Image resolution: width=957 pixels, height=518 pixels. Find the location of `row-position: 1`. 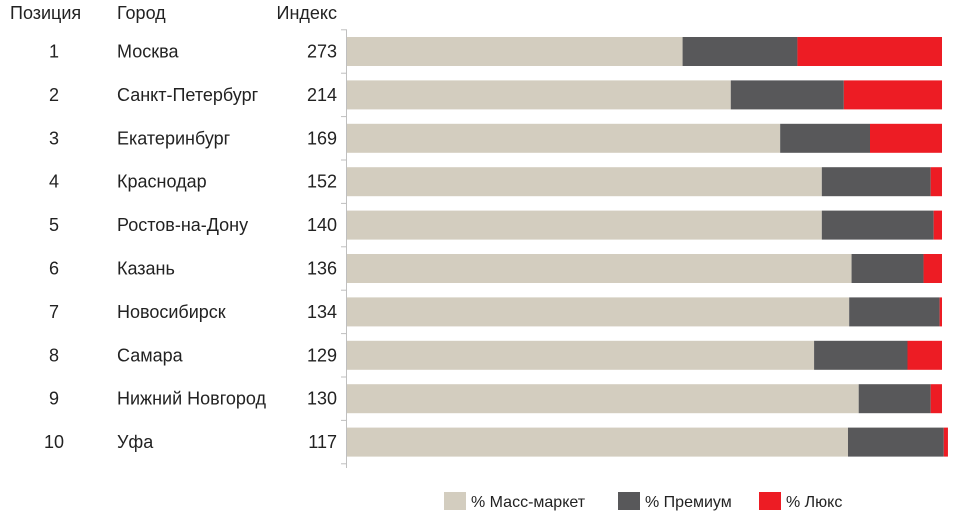

row-position: 1 is located at coordinates (54, 52).